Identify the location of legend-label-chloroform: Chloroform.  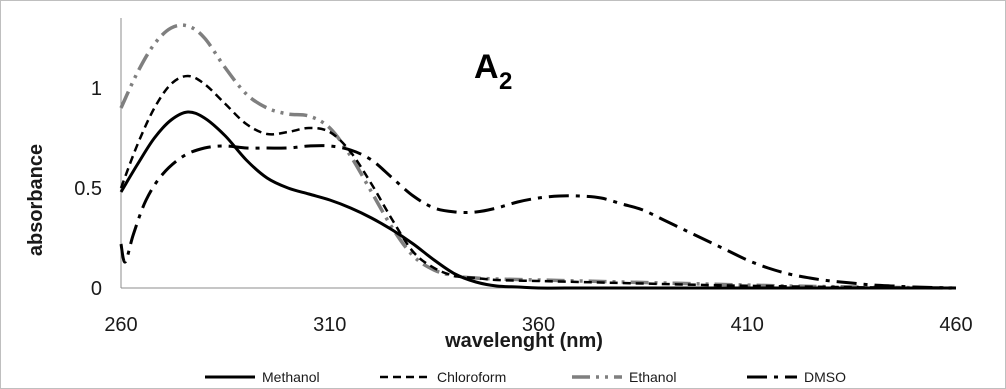
(471, 377).